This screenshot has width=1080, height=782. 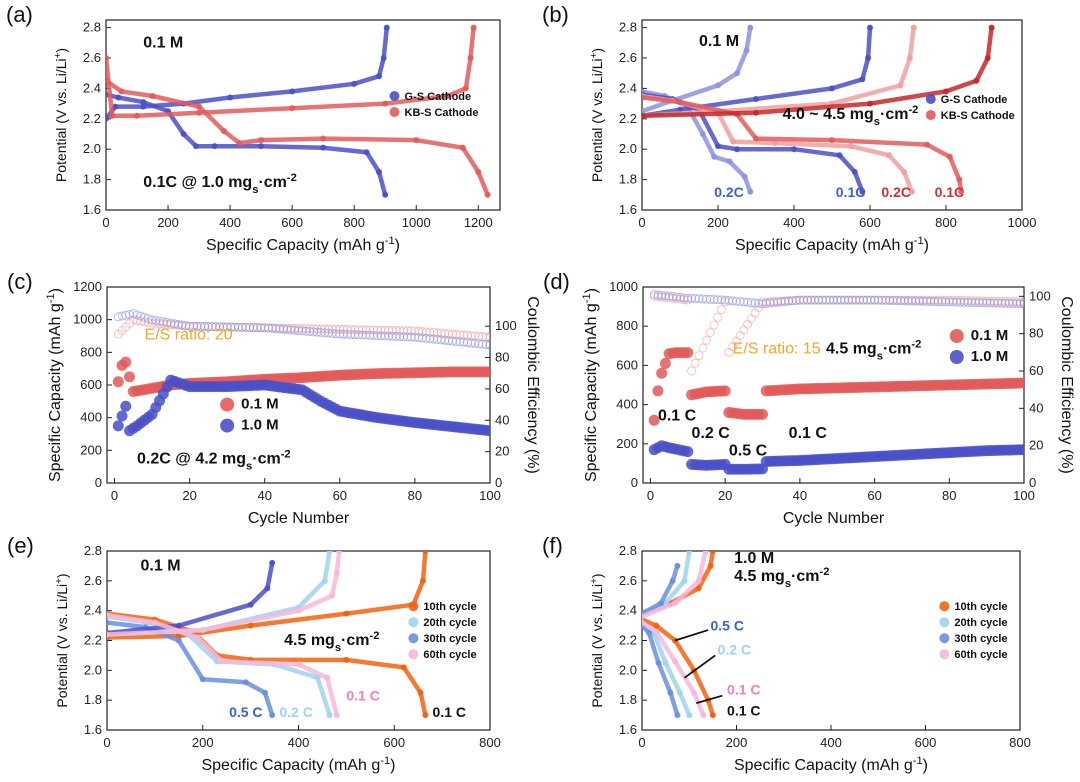 I want to click on y-tick-label: 1.8, so click(x=628, y=179).